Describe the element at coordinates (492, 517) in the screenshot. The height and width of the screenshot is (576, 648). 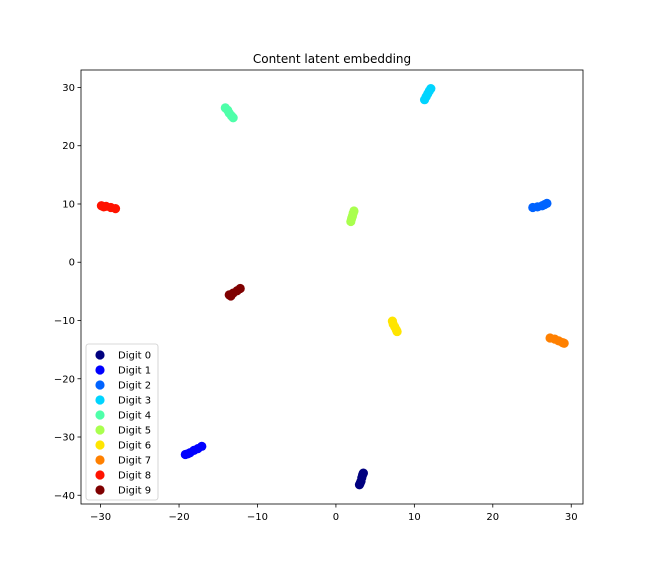
I see `x-tick-label: 20` at that location.